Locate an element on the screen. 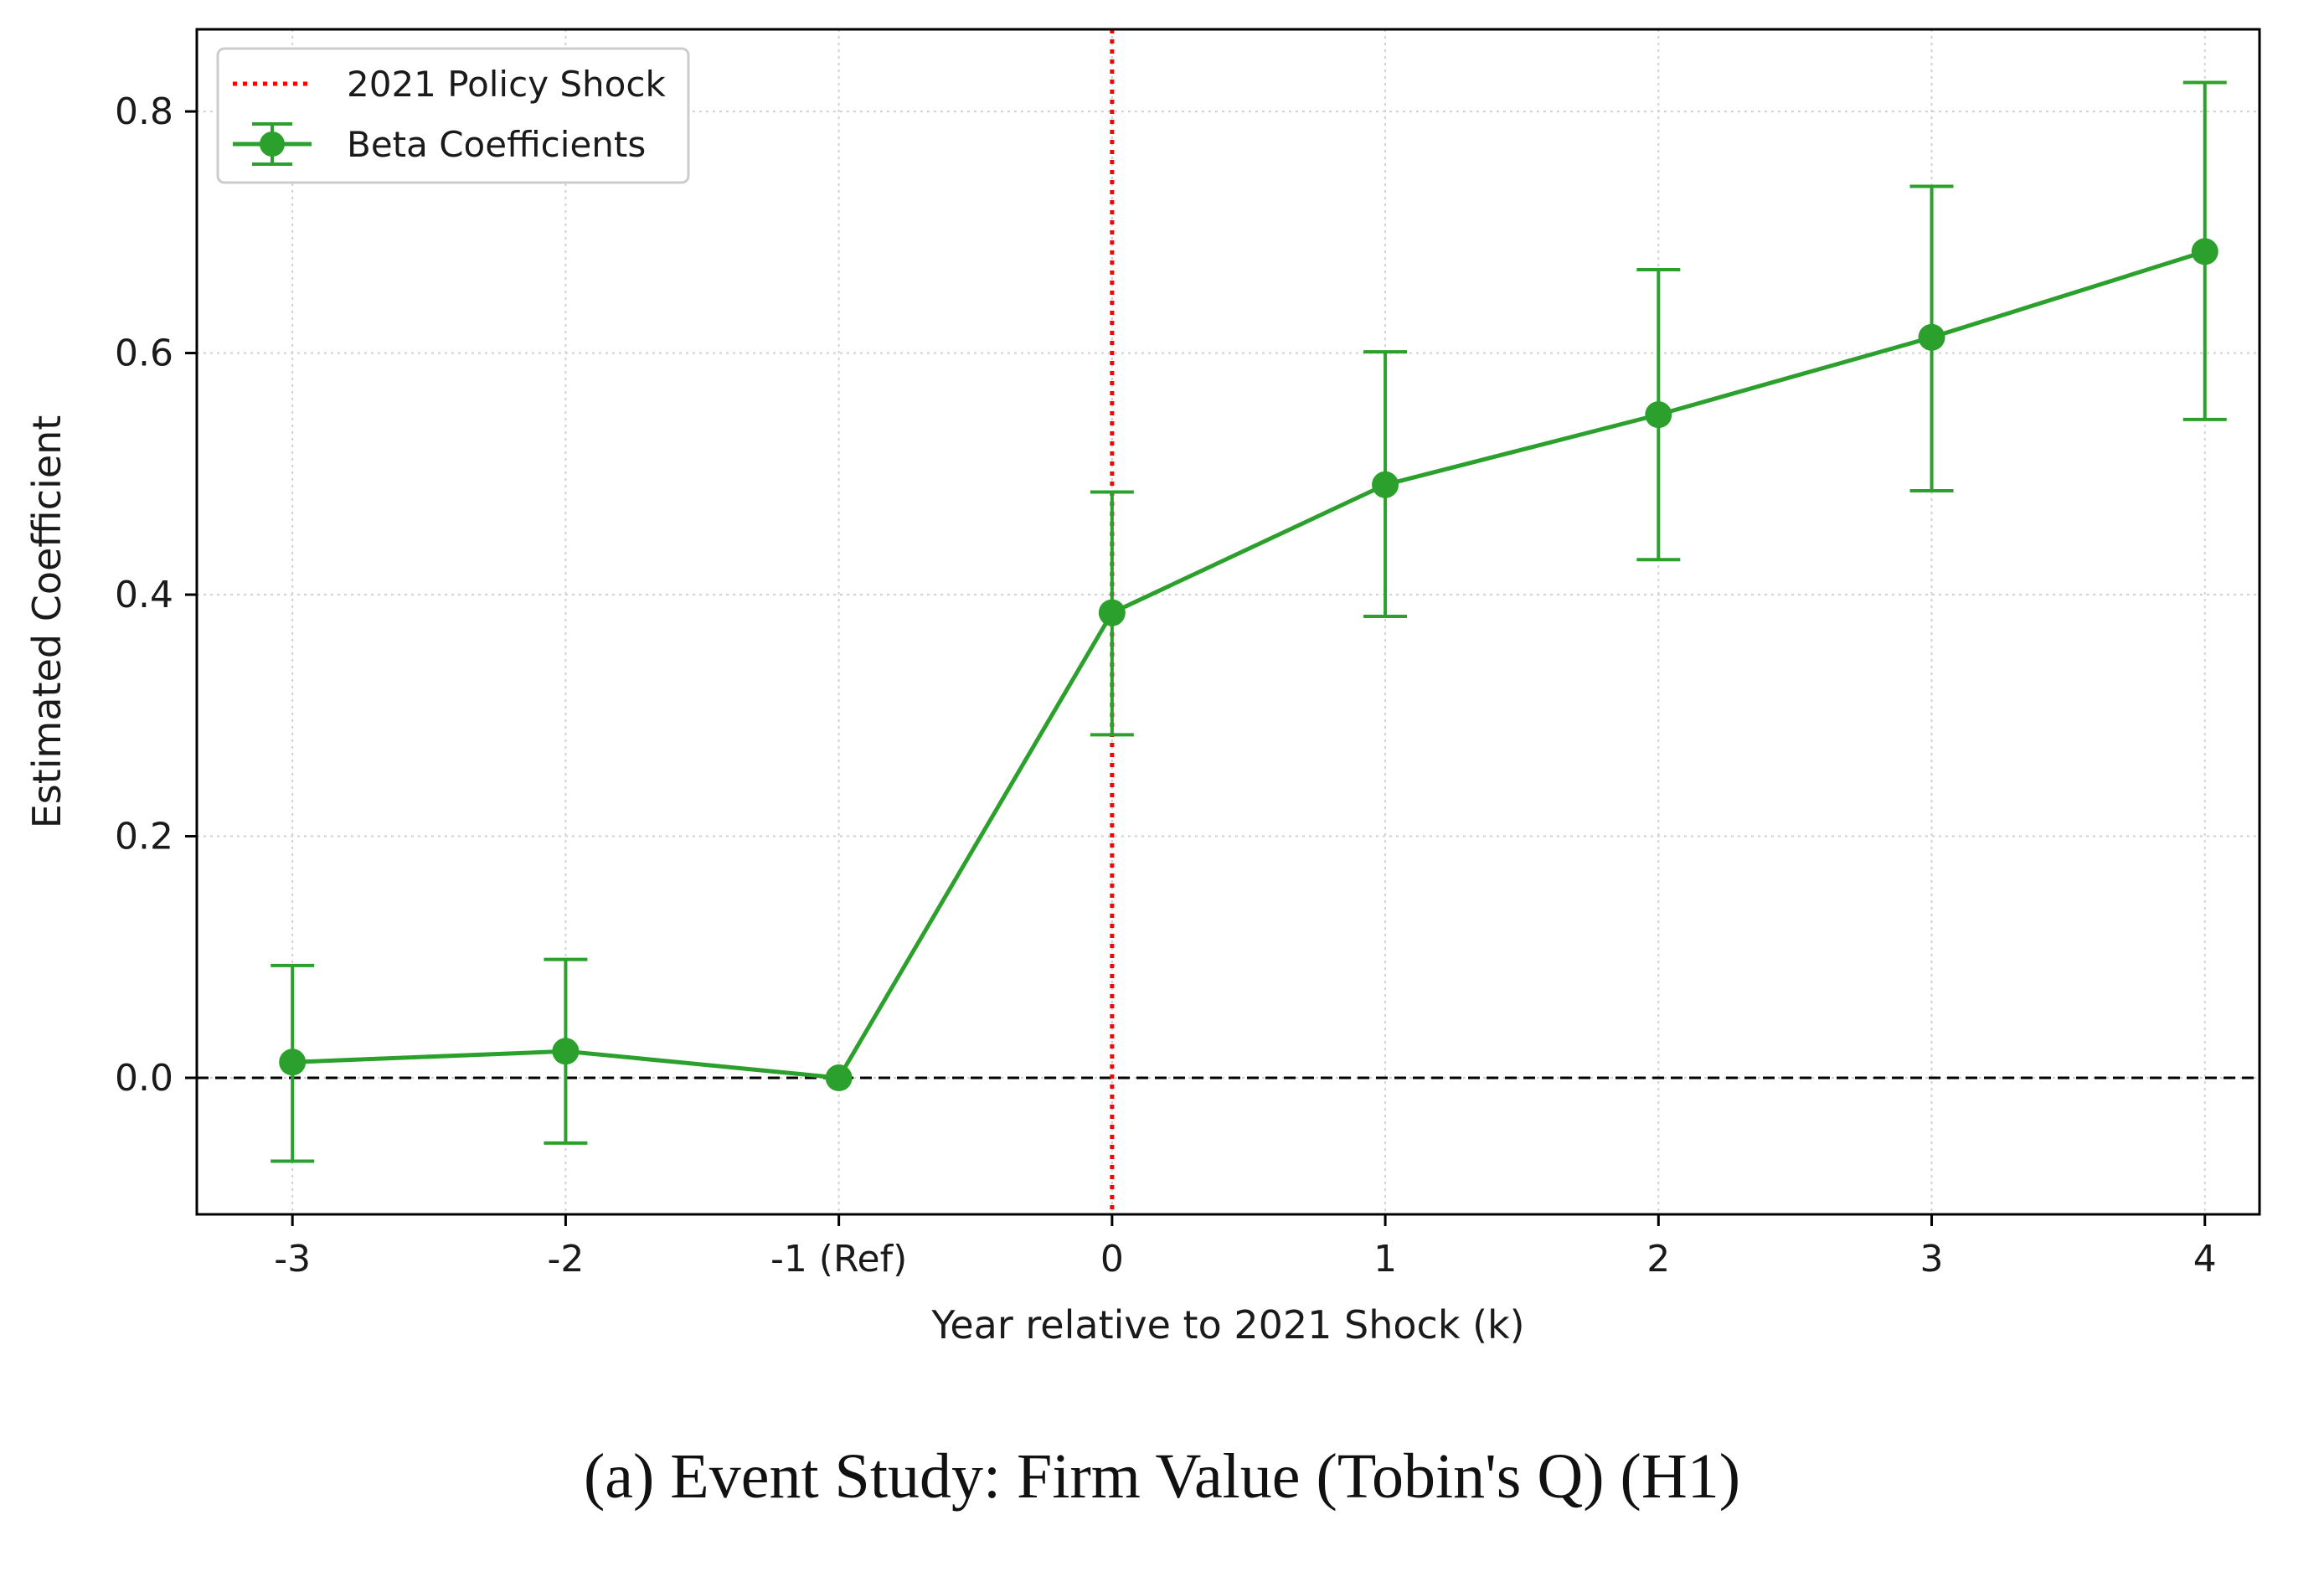 The width and height of the screenshot is (2324, 1582). legend-beta-swatch is located at coordinates (272, 144).